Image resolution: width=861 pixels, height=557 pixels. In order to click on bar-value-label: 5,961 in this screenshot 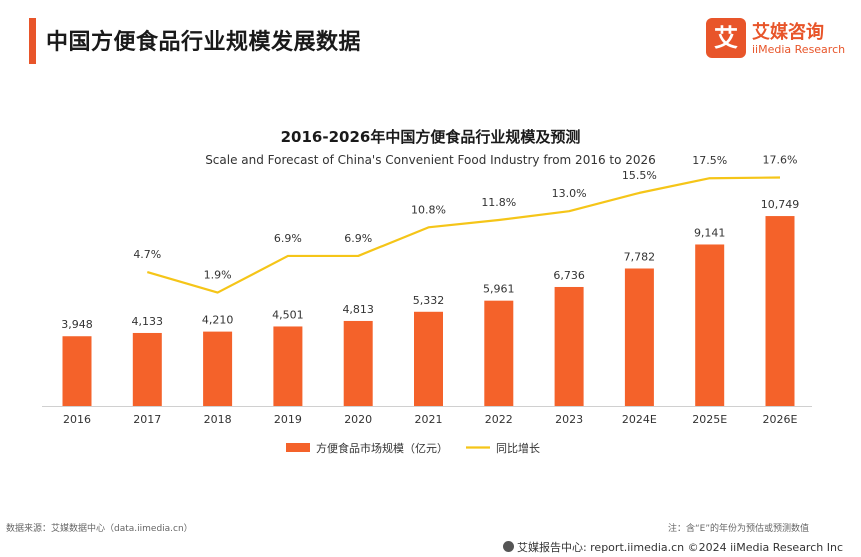, I will do `click(499, 289)`.